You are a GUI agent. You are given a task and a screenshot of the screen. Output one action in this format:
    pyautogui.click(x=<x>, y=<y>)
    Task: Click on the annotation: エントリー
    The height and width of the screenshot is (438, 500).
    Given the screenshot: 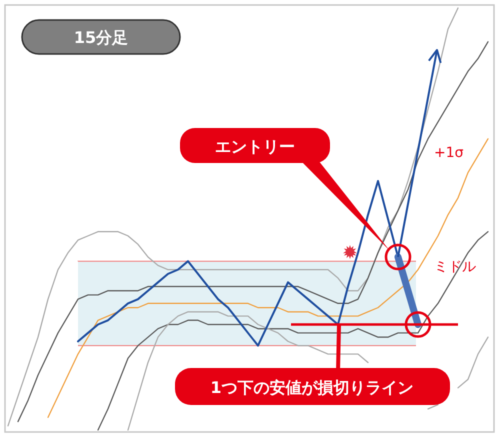 What is the action you would take?
    pyautogui.click(x=255, y=146)
    